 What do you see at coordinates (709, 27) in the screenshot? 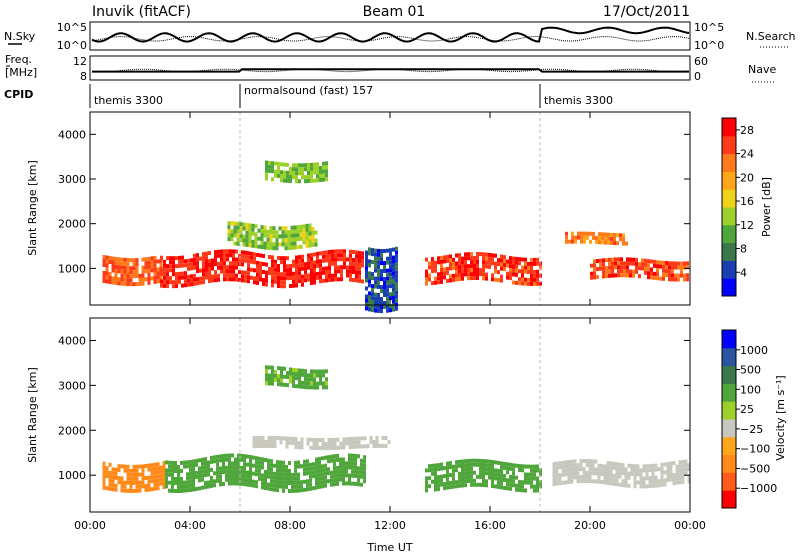
I see `nsearch-tick-top: 10^5` at bounding box center [709, 27].